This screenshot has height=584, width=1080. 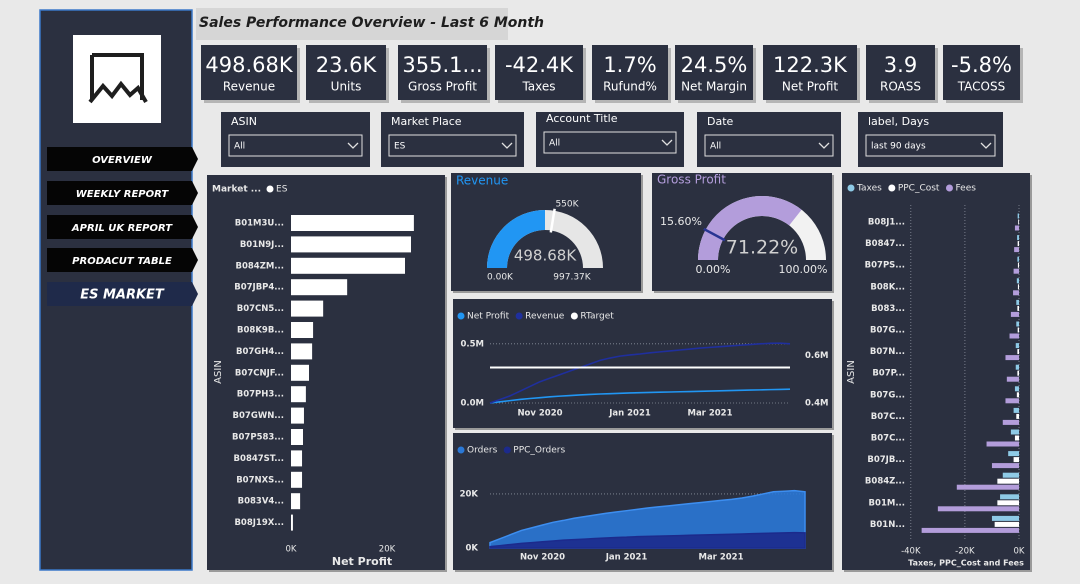 What do you see at coordinates (539, 414) in the screenshot?
I see `x-tick-label: Nov 2020` at bounding box center [539, 414].